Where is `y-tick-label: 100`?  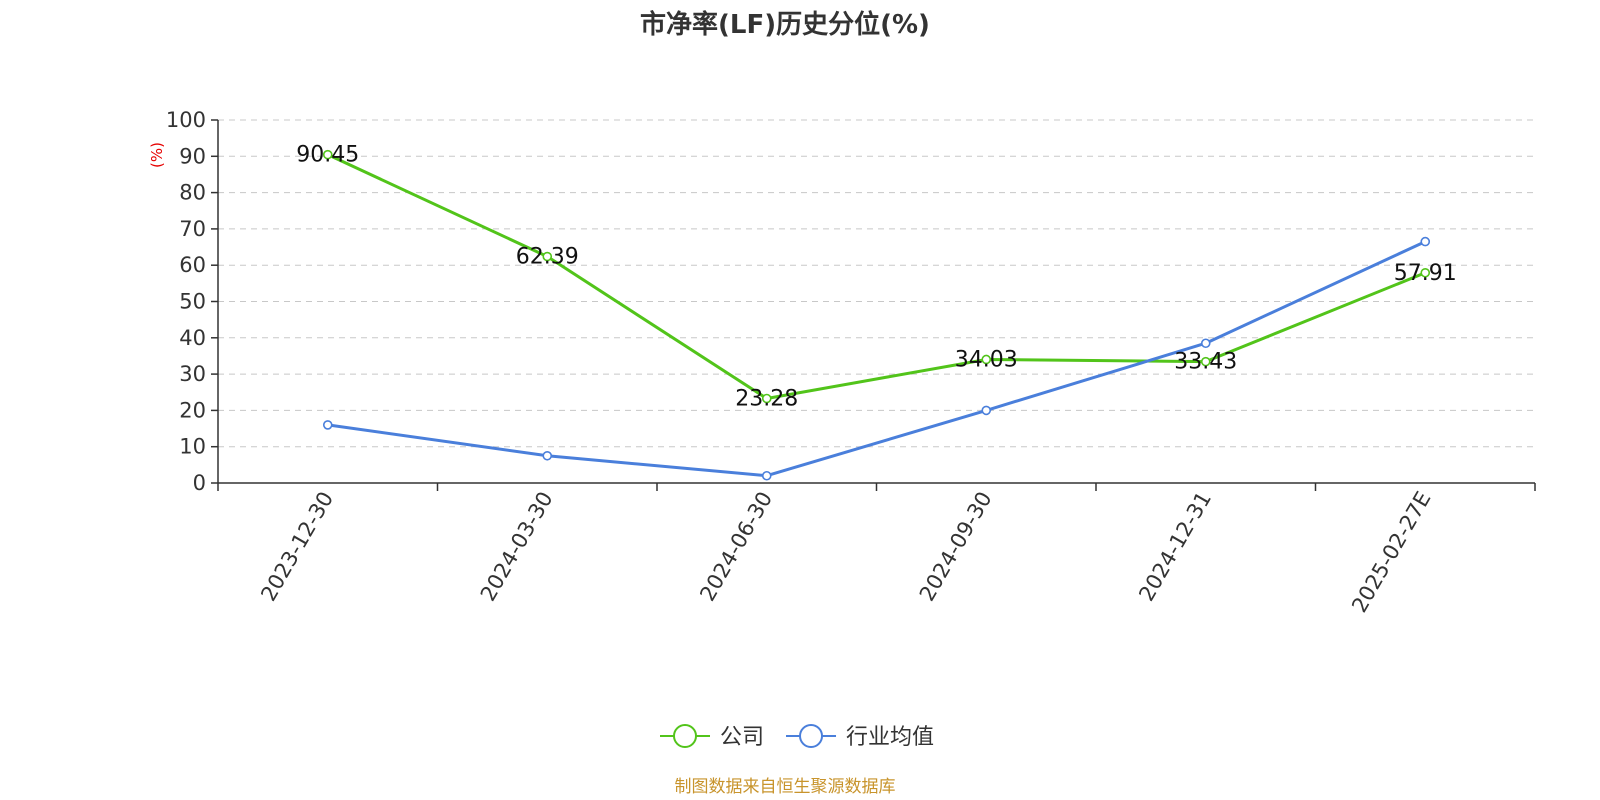
y-tick-label: 100 is located at coordinates (186, 120).